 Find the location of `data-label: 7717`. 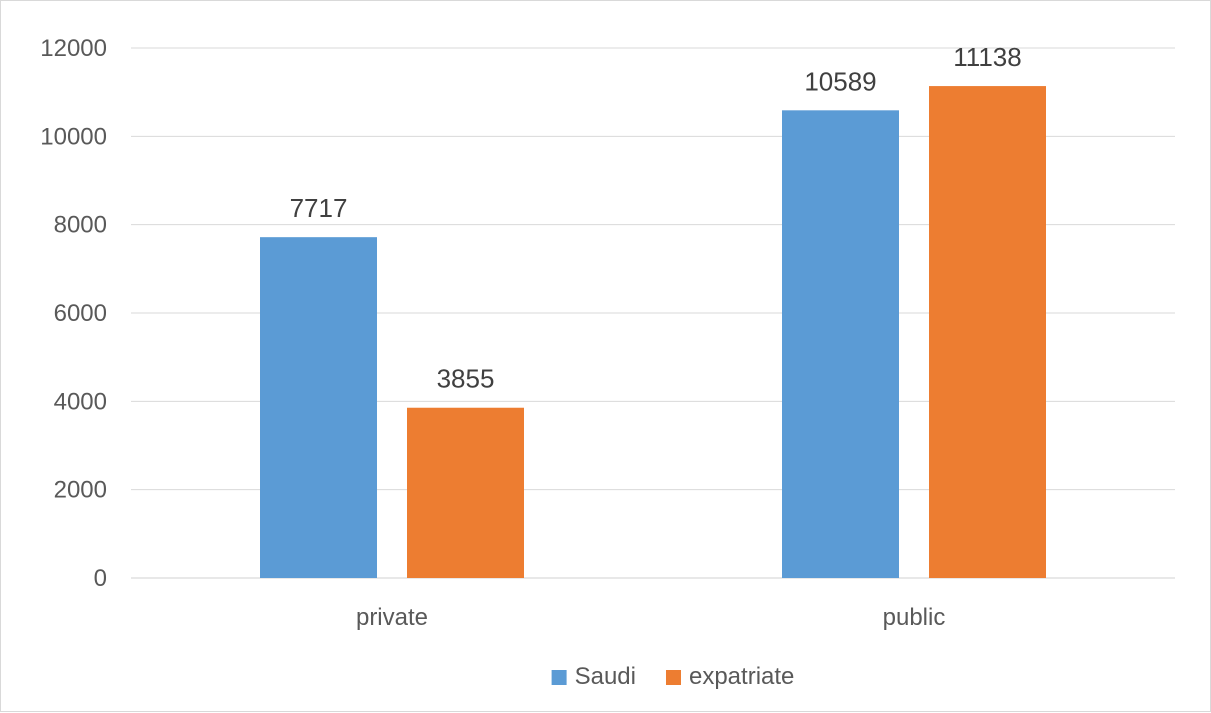

data-label: 7717 is located at coordinates (319, 208).